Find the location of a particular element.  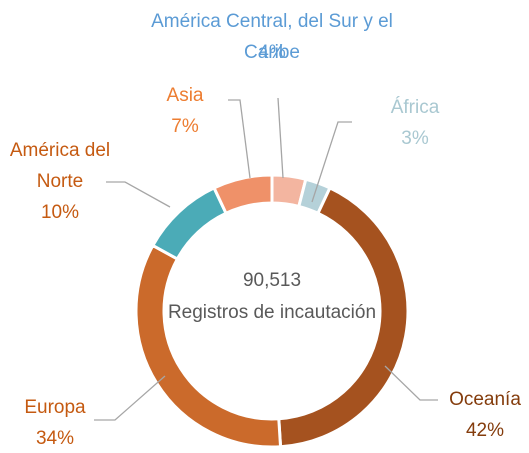

category-label: América Central, del Sur y el Caribe is located at coordinates (272, 37).